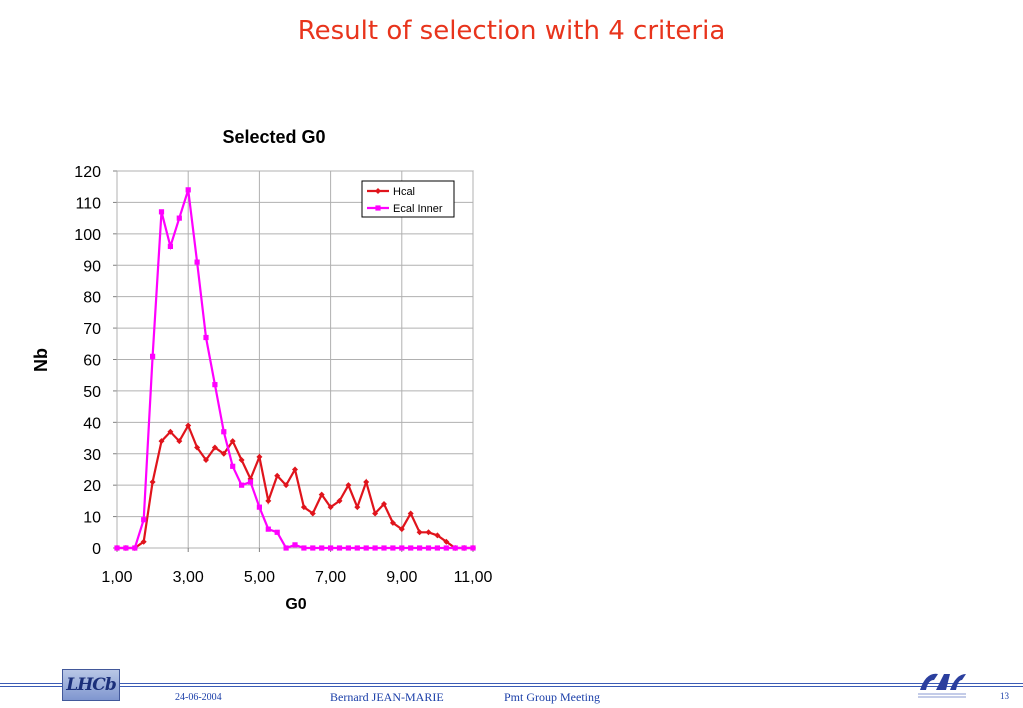 Image resolution: width=1023 pixels, height=708 pixels. I want to click on y-tick-label: 90, so click(92, 266).